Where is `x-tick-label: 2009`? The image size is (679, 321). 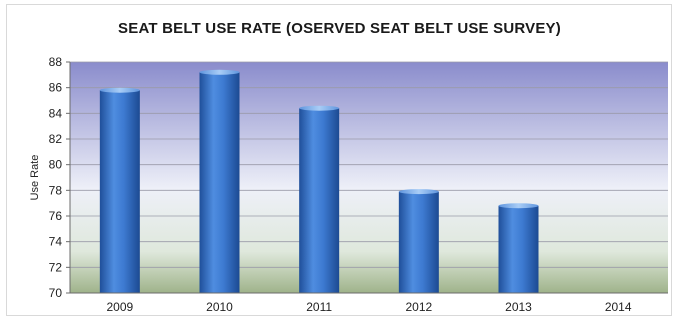
x-tick-label: 2009 is located at coordinates (119, 307).